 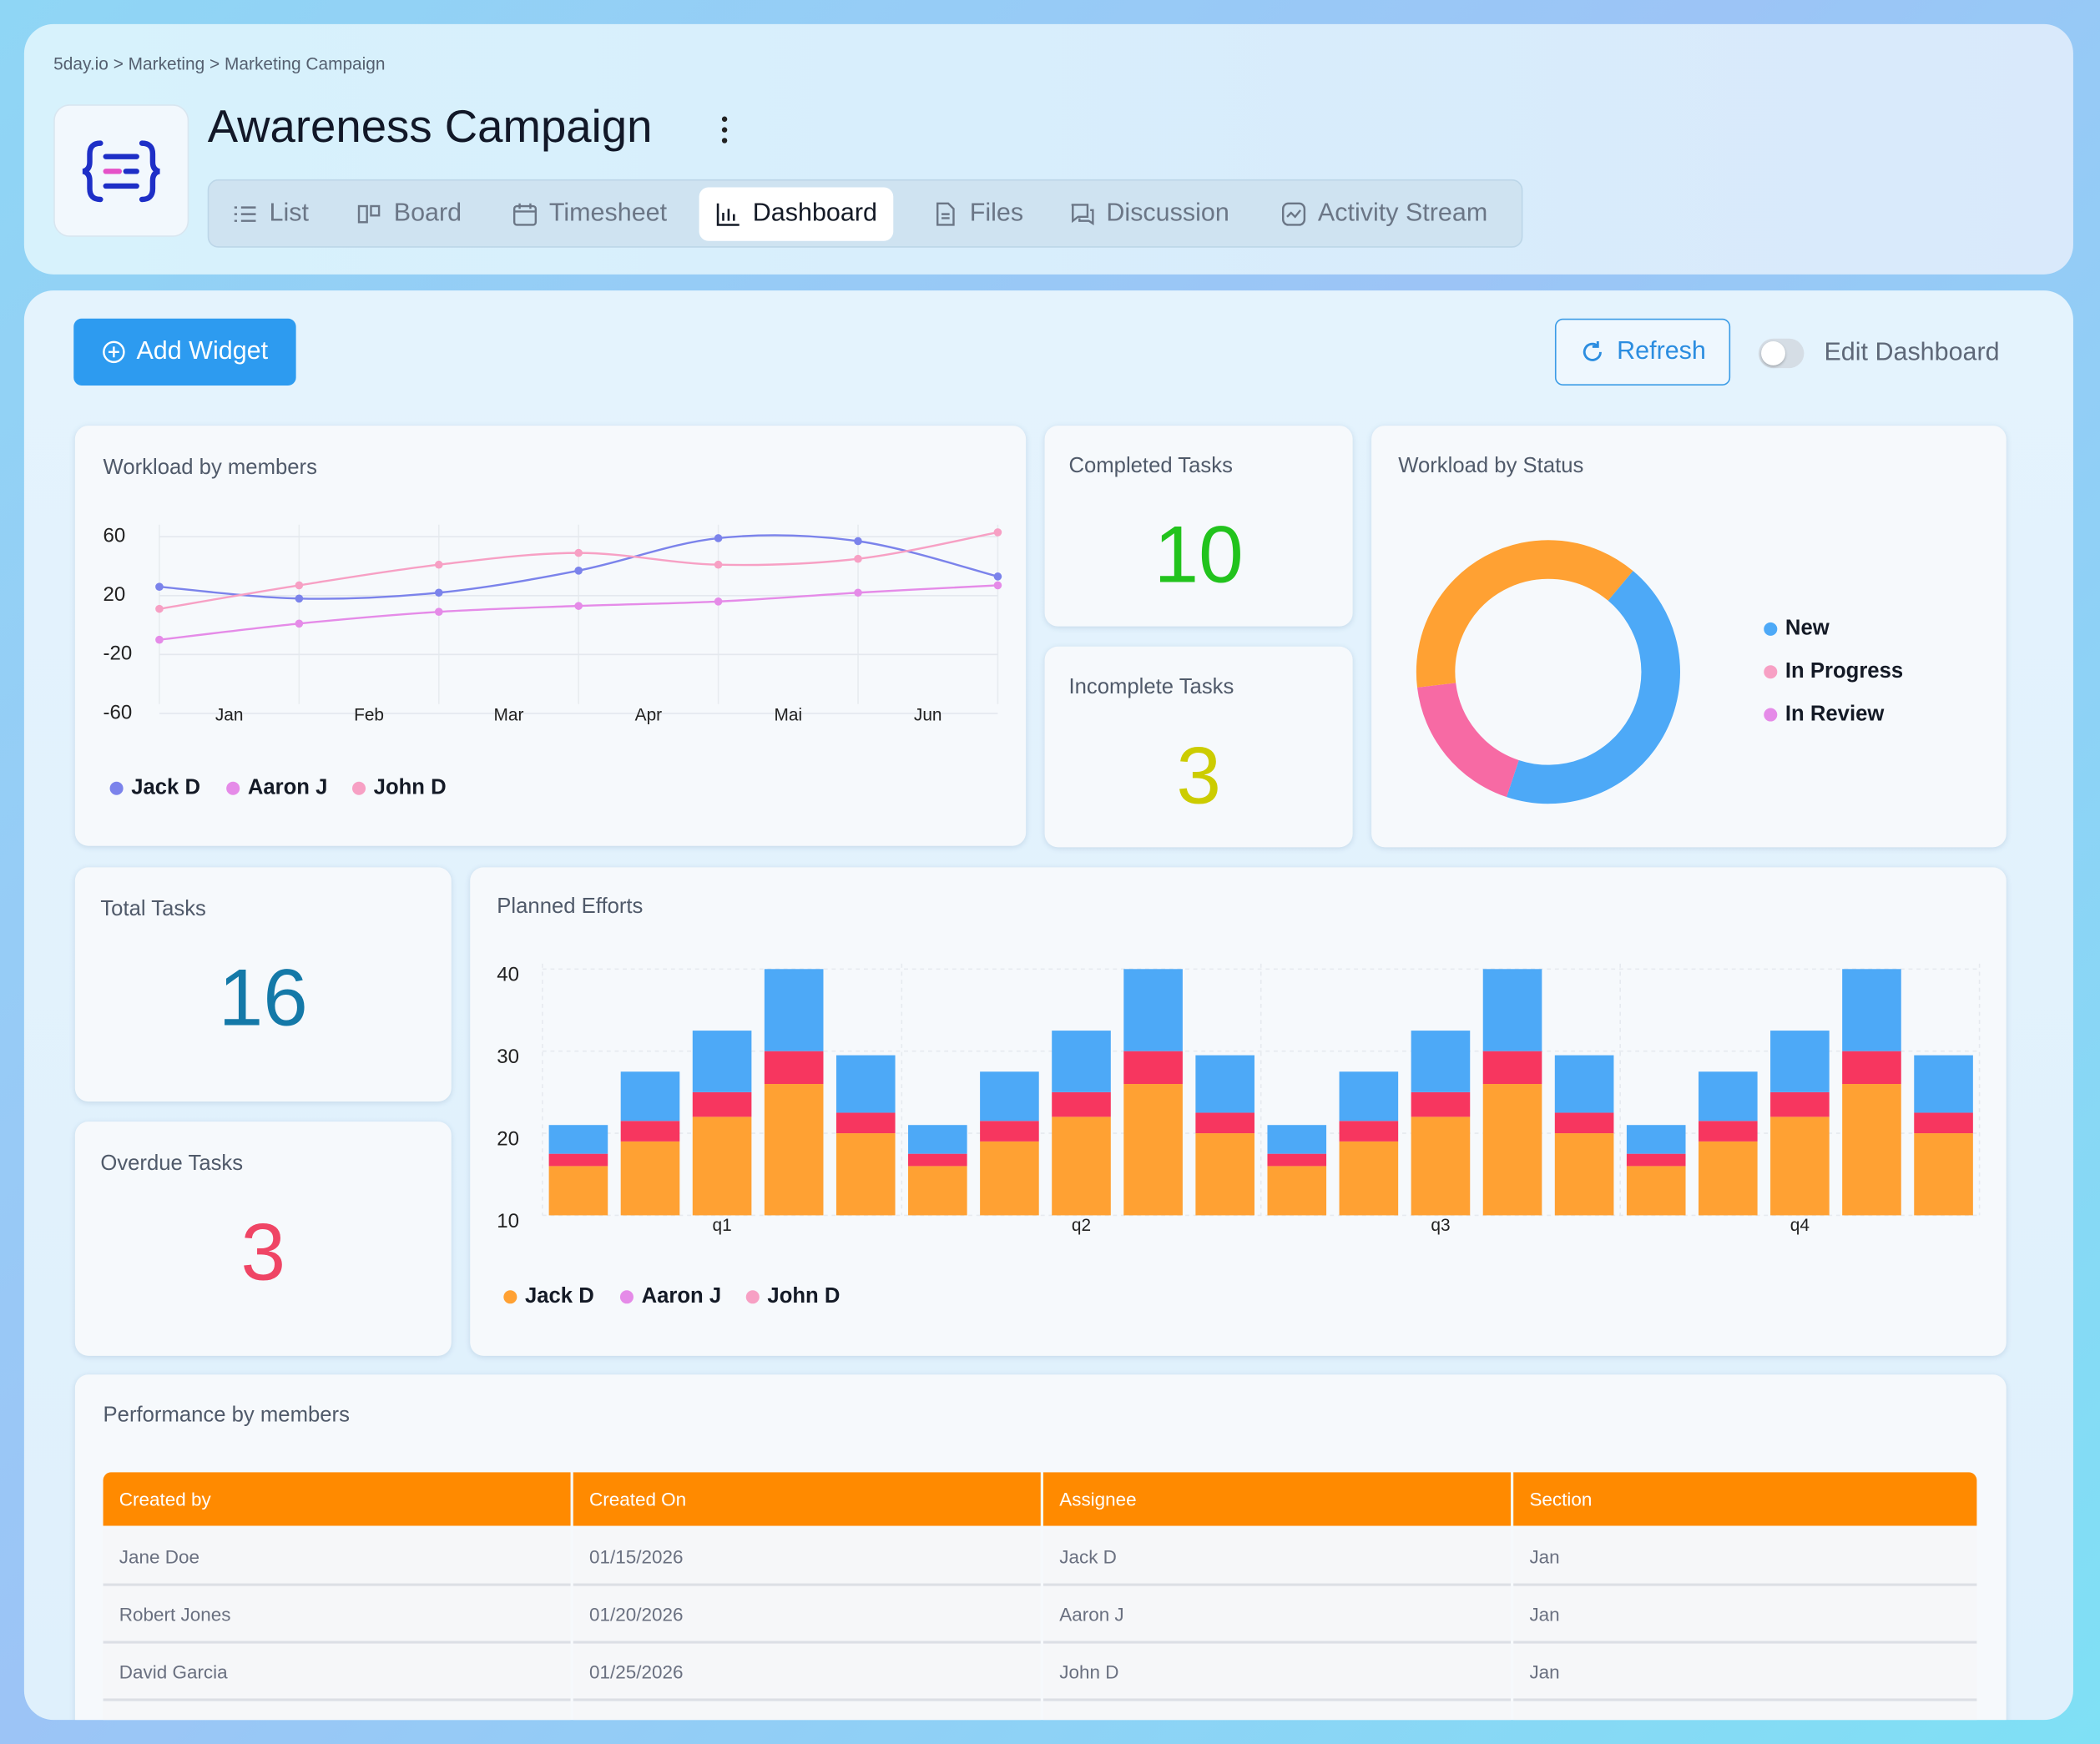 I want to click on widget-title: Planned Efforts, so click(x=570, y=907).